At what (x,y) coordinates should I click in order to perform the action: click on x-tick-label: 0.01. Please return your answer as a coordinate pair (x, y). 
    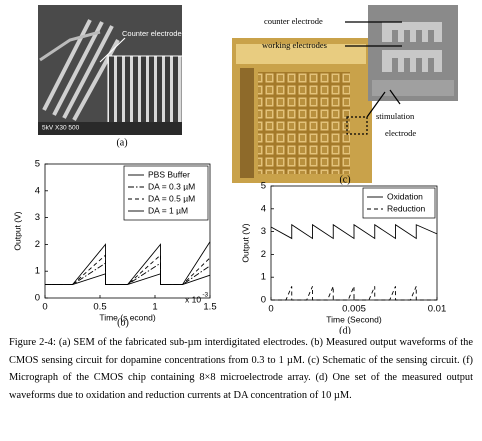
    Looking at the image, I should click on (437, 309).